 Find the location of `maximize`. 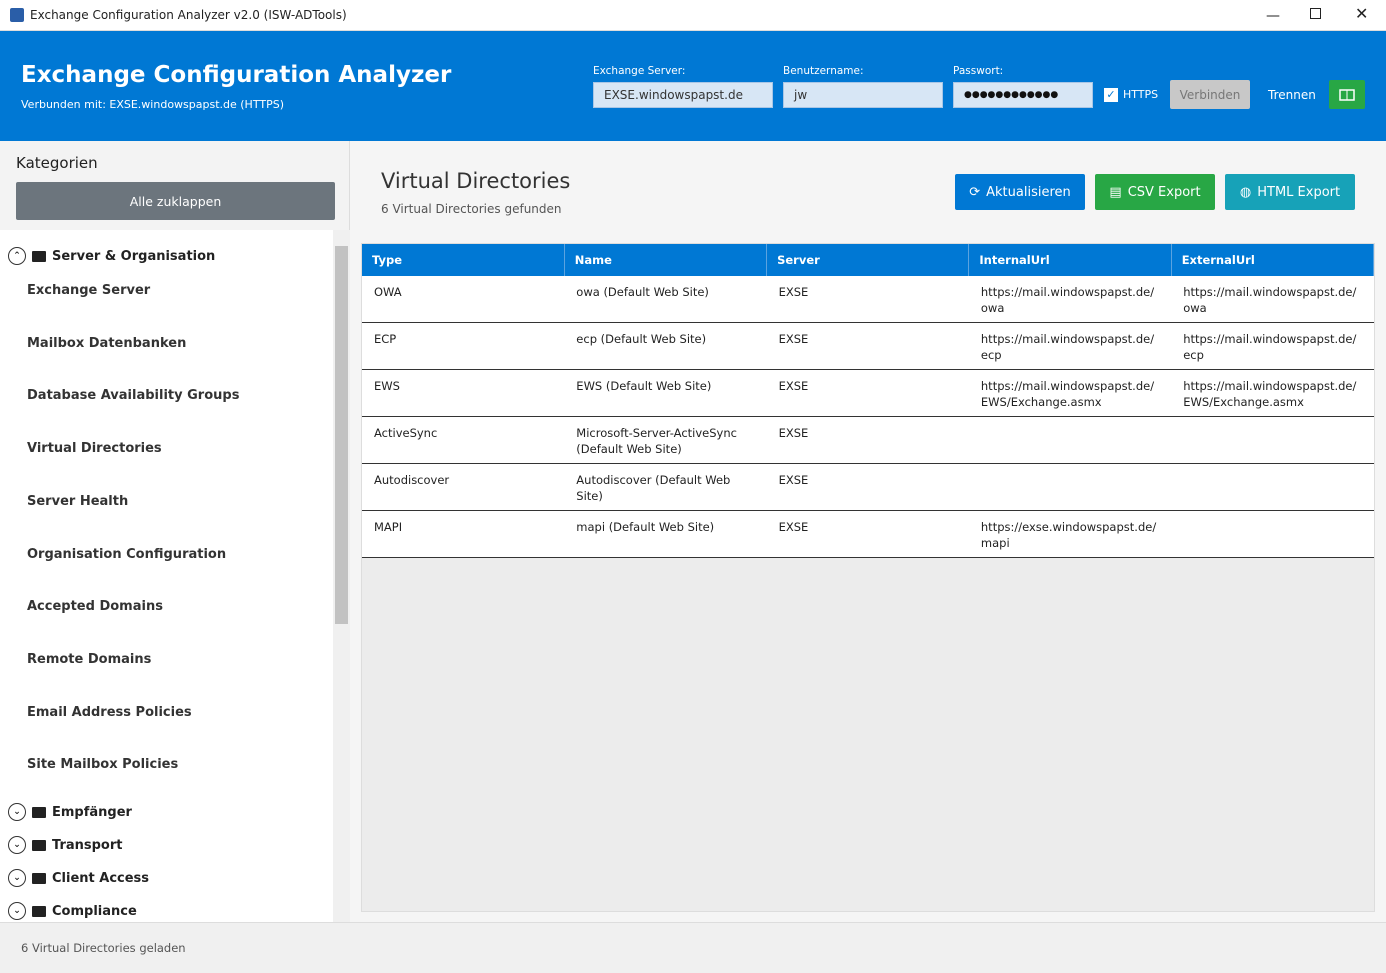

maximize is located at coordinates (1315, 13).